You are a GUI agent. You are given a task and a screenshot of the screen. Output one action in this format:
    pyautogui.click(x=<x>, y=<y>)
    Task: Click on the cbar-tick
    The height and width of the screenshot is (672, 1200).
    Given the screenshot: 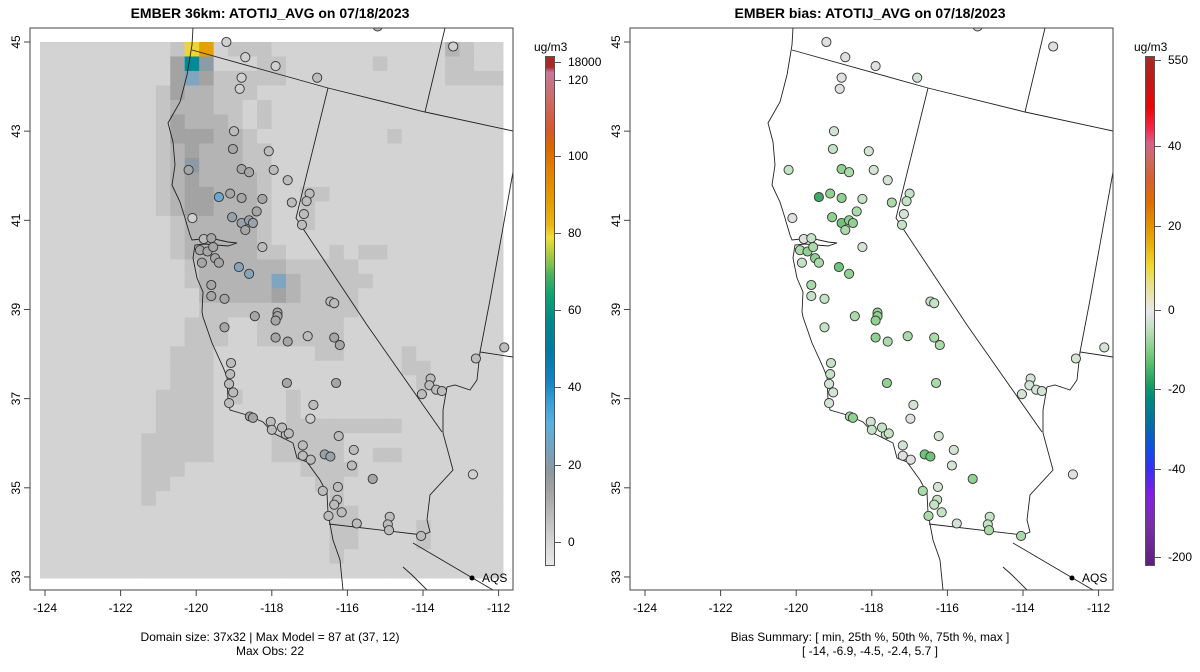 What is the action you would take?
    pyautogui.click(x=558, y=62)
    